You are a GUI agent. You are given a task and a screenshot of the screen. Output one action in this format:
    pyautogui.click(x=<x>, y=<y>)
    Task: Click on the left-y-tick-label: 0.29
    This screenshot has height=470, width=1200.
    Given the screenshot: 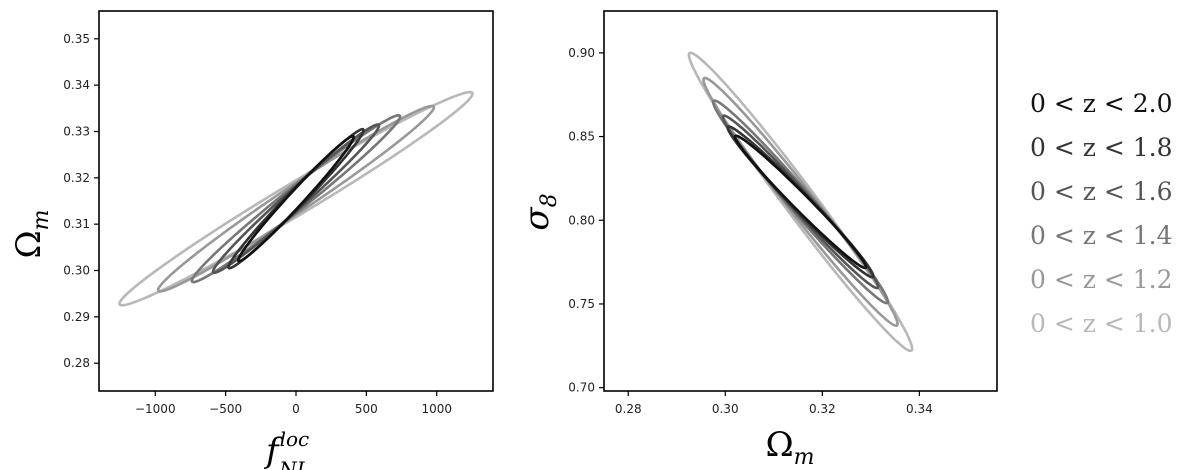 What is the action you would take?
    pyautogui.click(x=76, y=317)
    